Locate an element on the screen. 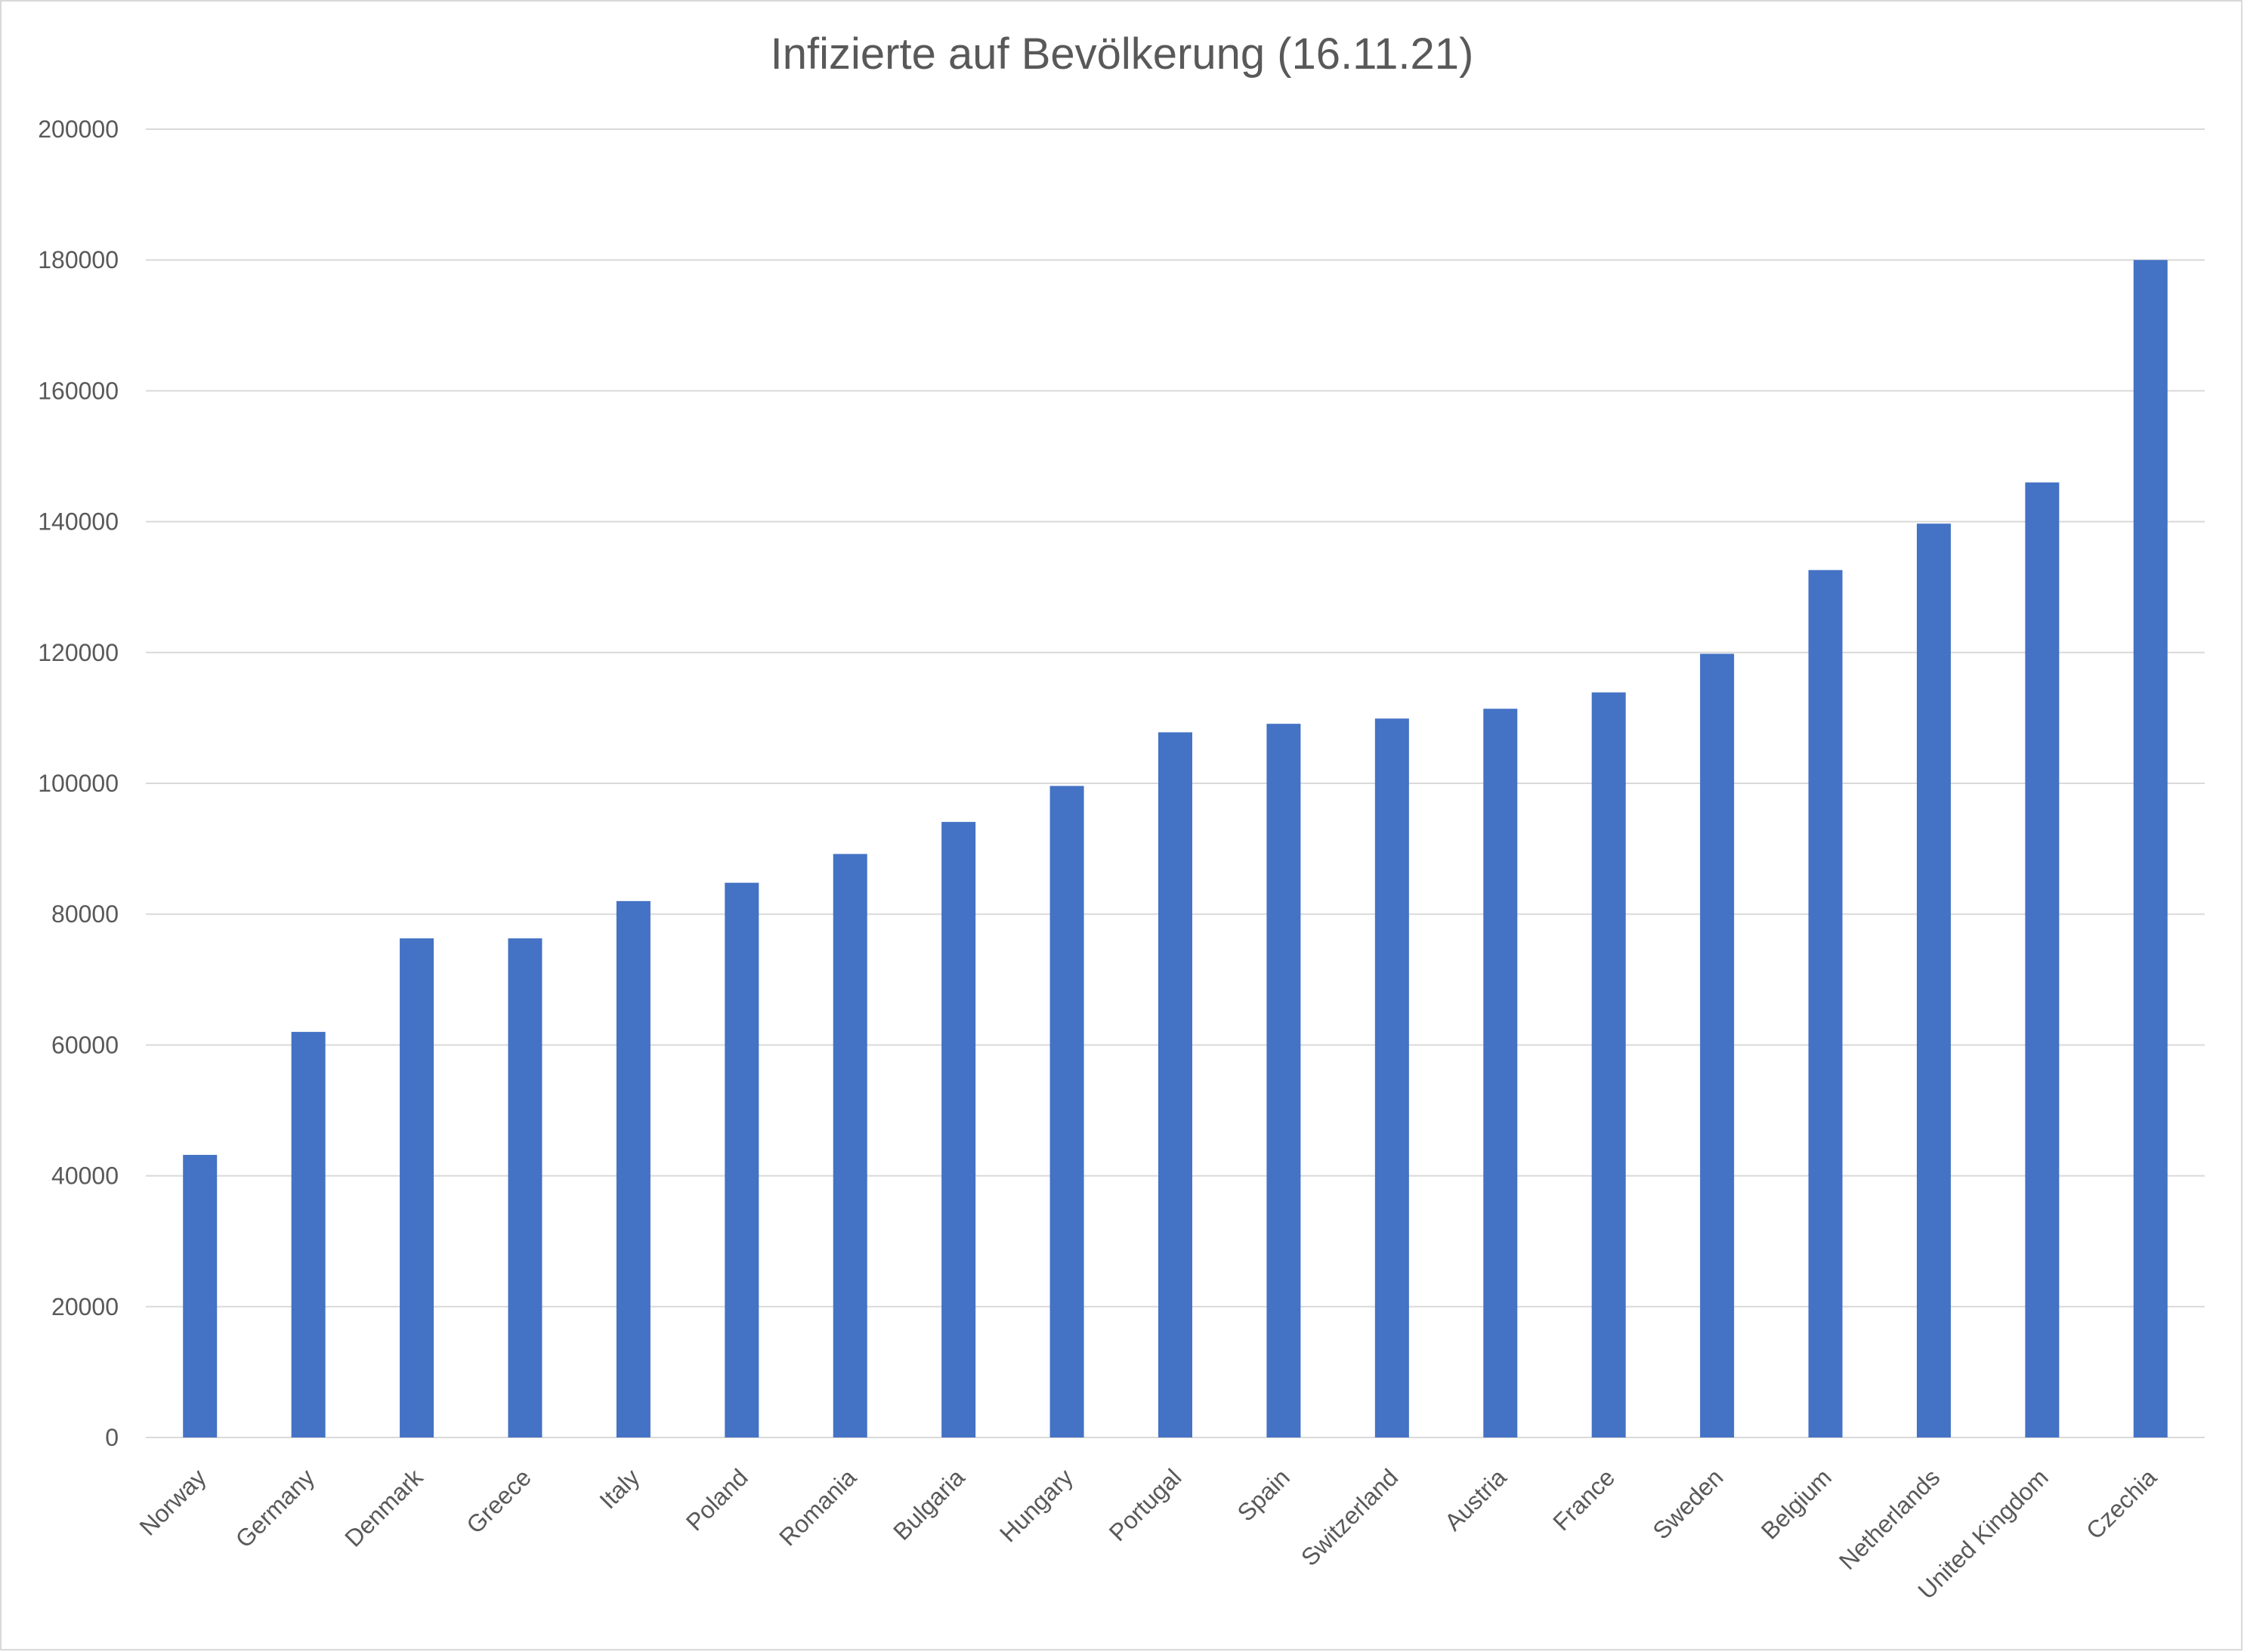 This screenshot has width=2244, height=1652. bar-romania is located at coordinates (850, 1145).